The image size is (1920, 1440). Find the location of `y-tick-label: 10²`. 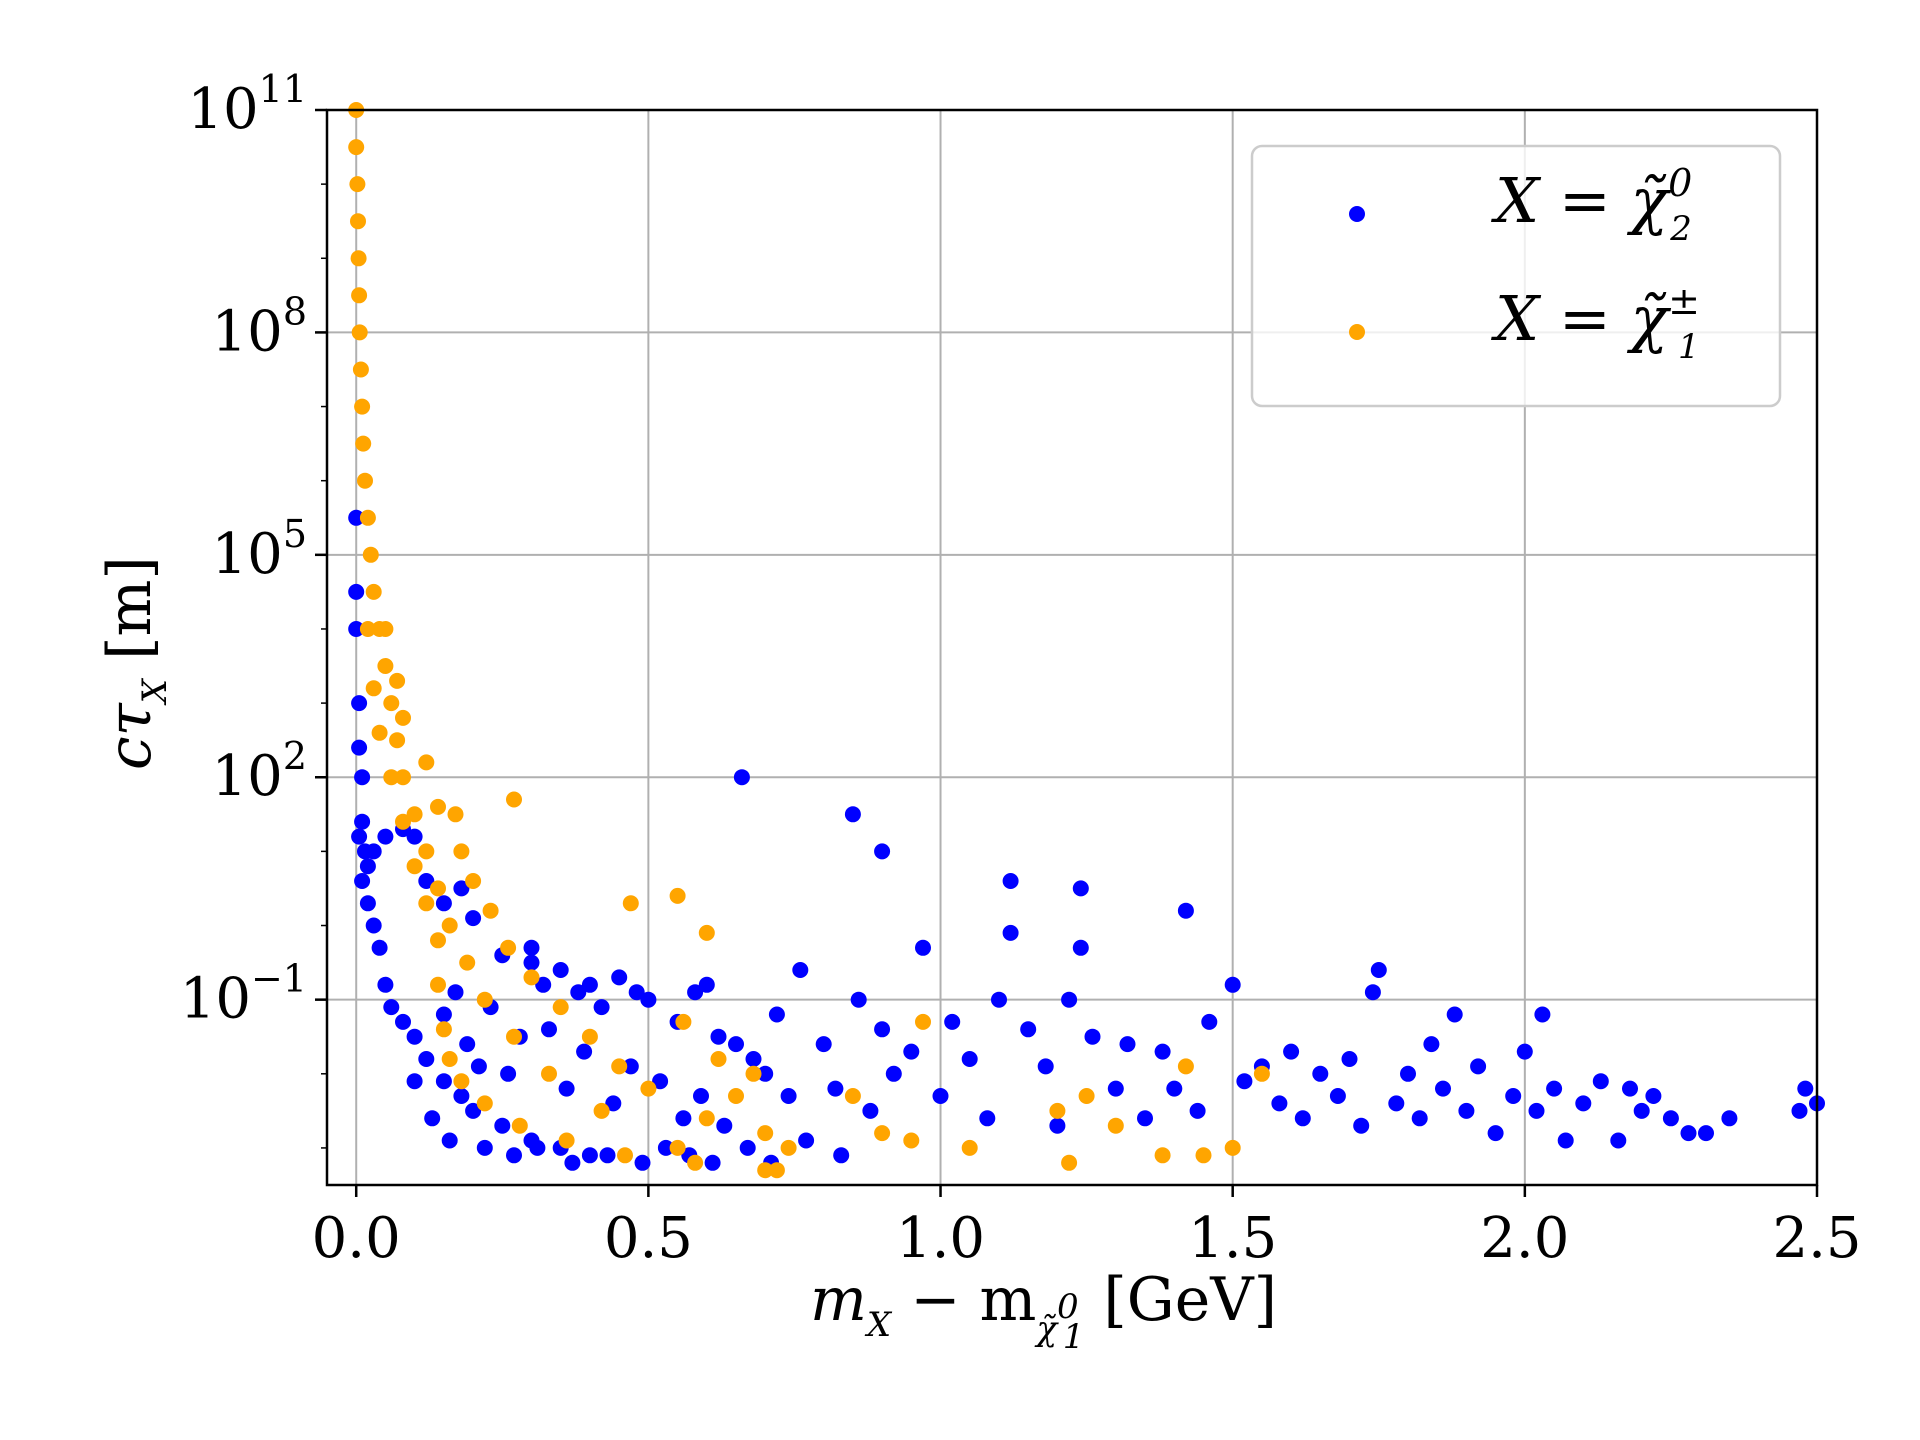

y-tick-label: 10² is located at coordinates (259, 771).